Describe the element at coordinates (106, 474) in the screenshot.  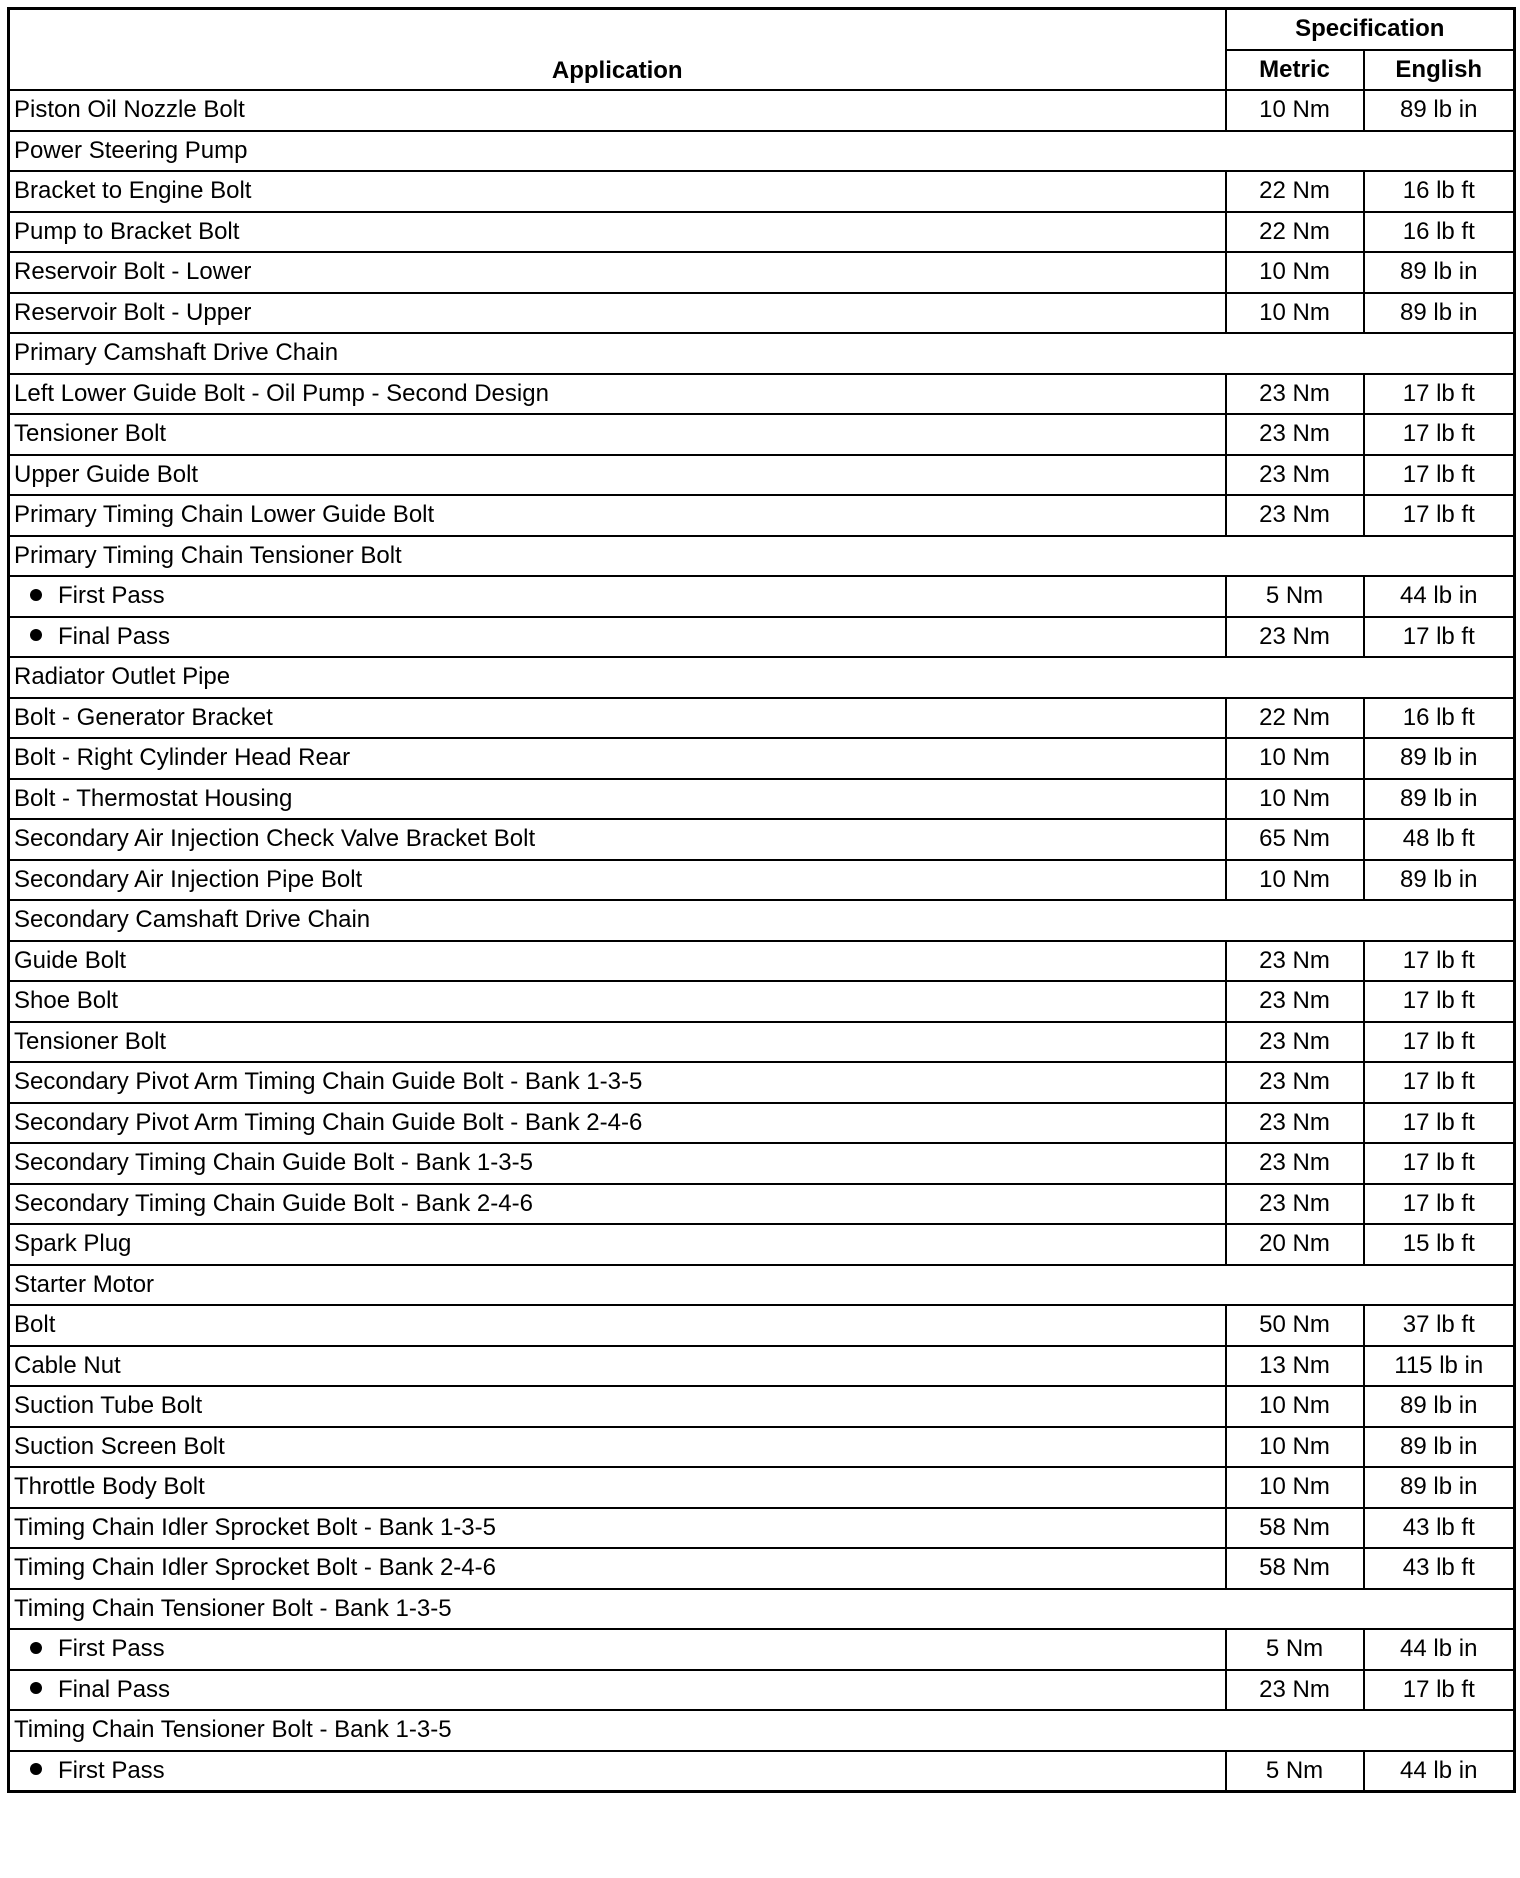
I see `application-label: Upper Guide Bolt` at that location.